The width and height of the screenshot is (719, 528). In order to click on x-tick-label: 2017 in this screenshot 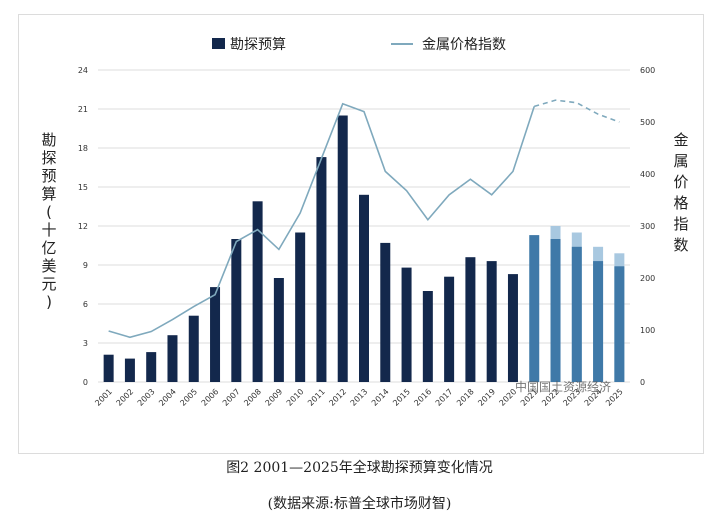, I will do `click(444, 397)`.